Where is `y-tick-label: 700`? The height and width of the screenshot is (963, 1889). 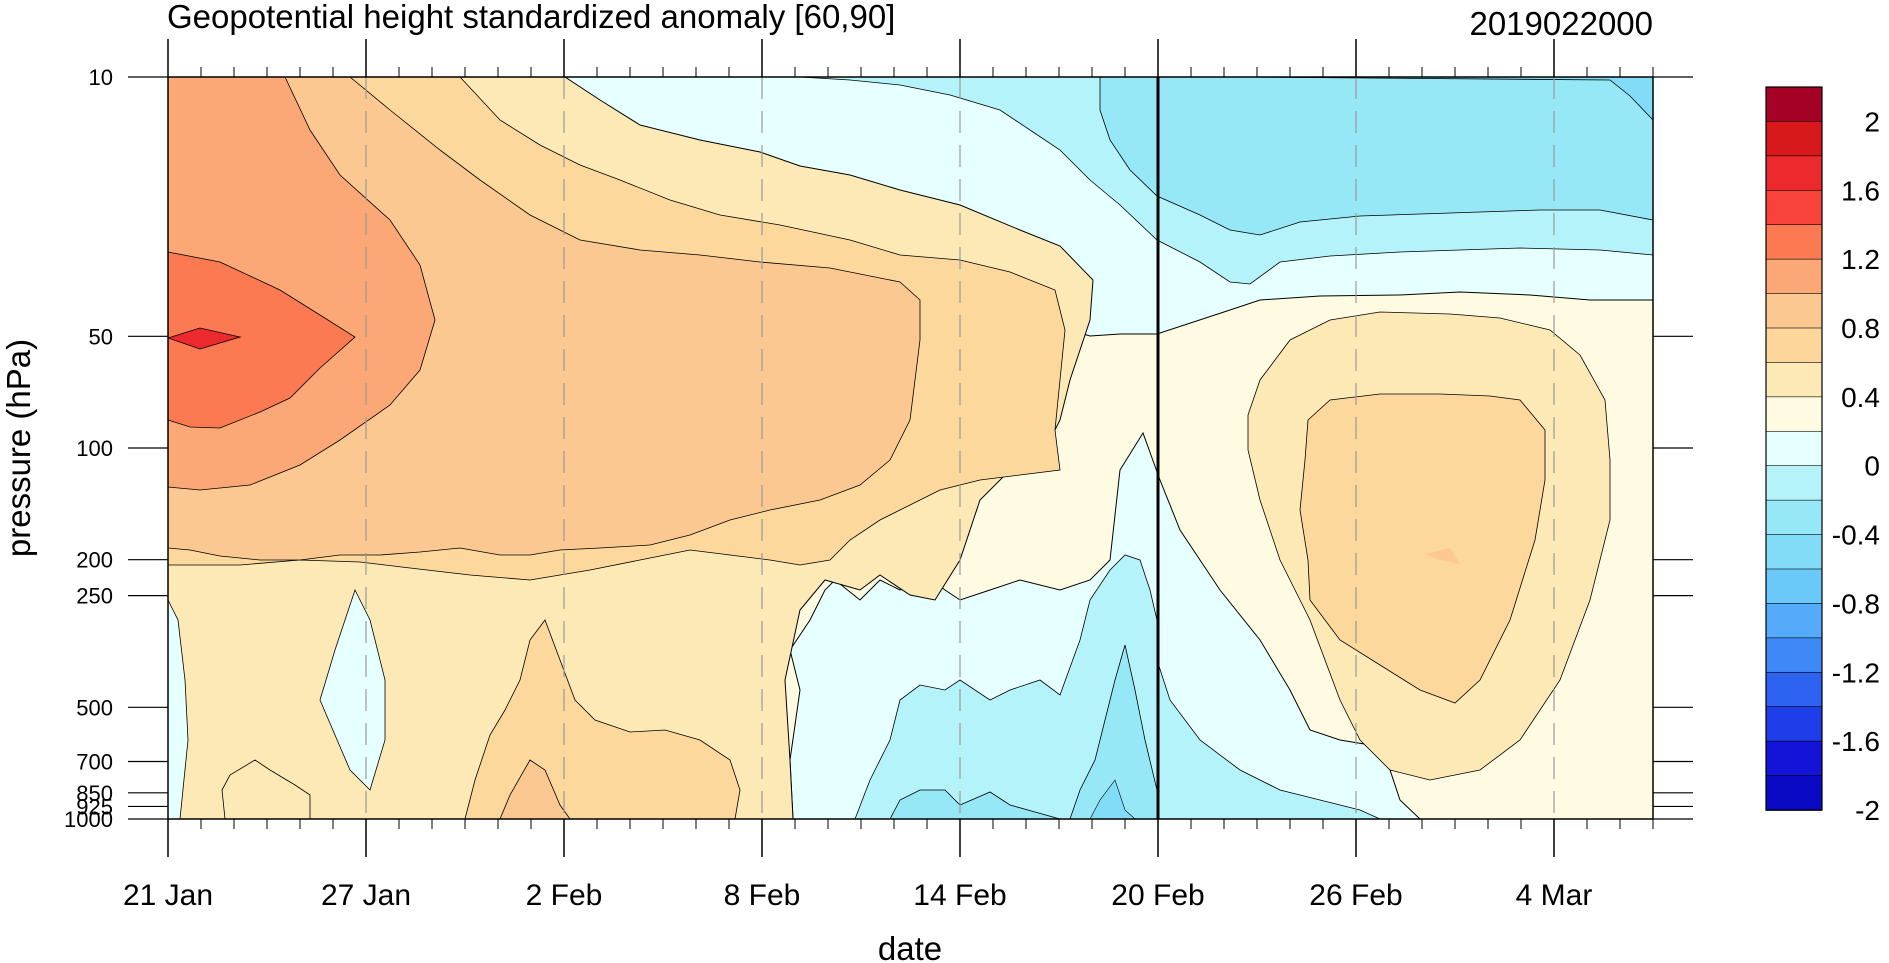
y-tick-label: 700 is located at coordinates (94, 762).